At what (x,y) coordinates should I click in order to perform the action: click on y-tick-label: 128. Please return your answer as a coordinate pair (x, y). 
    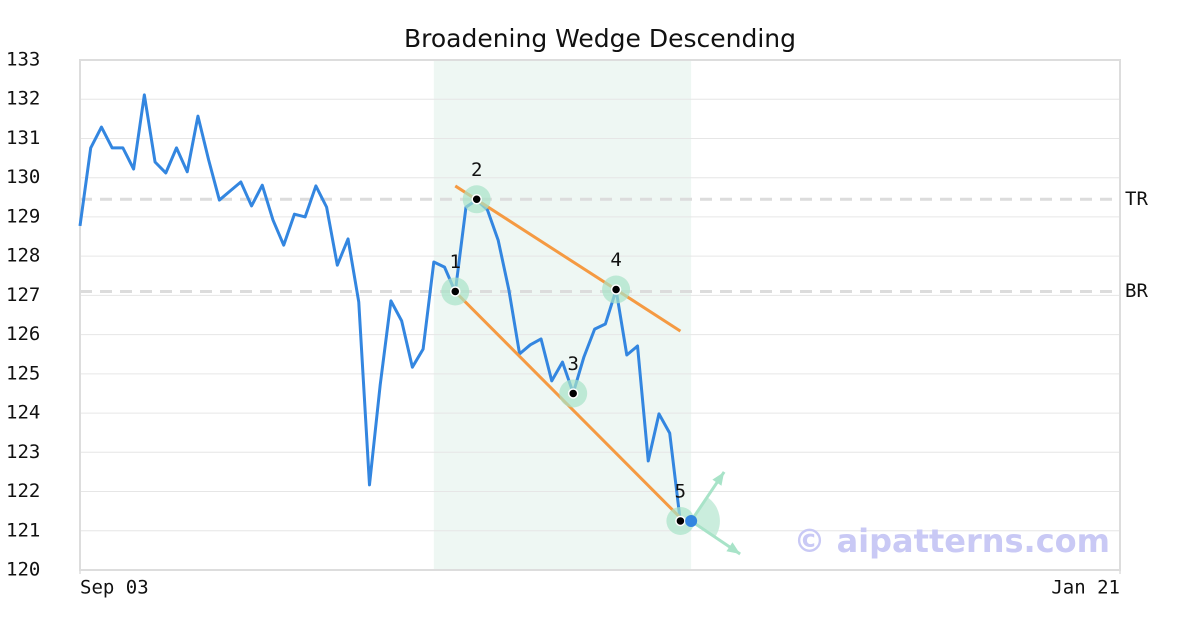
    Looking at the image, I should click on (23, 256).